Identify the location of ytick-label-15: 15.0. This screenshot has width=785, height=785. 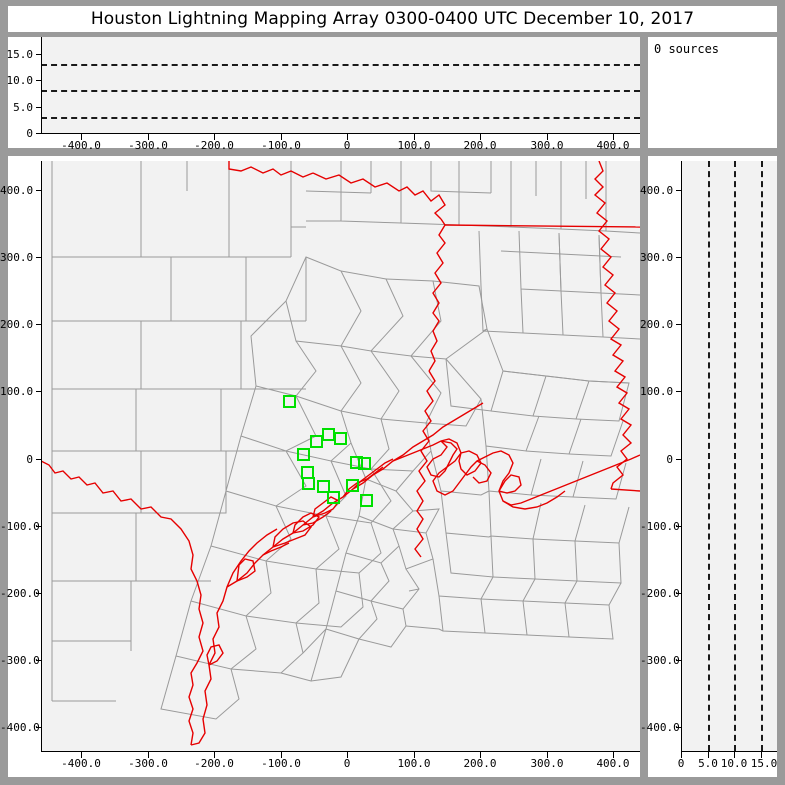
(20, 54).